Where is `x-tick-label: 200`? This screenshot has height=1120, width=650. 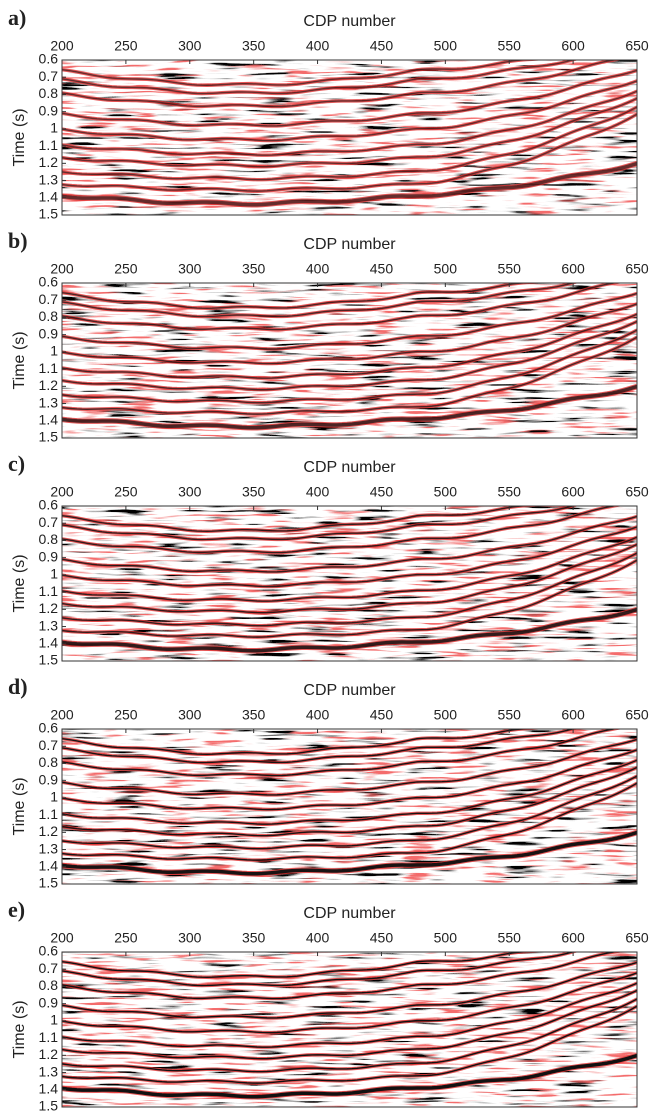
x-tick-label: 200 is located at coordinates (62, 46).